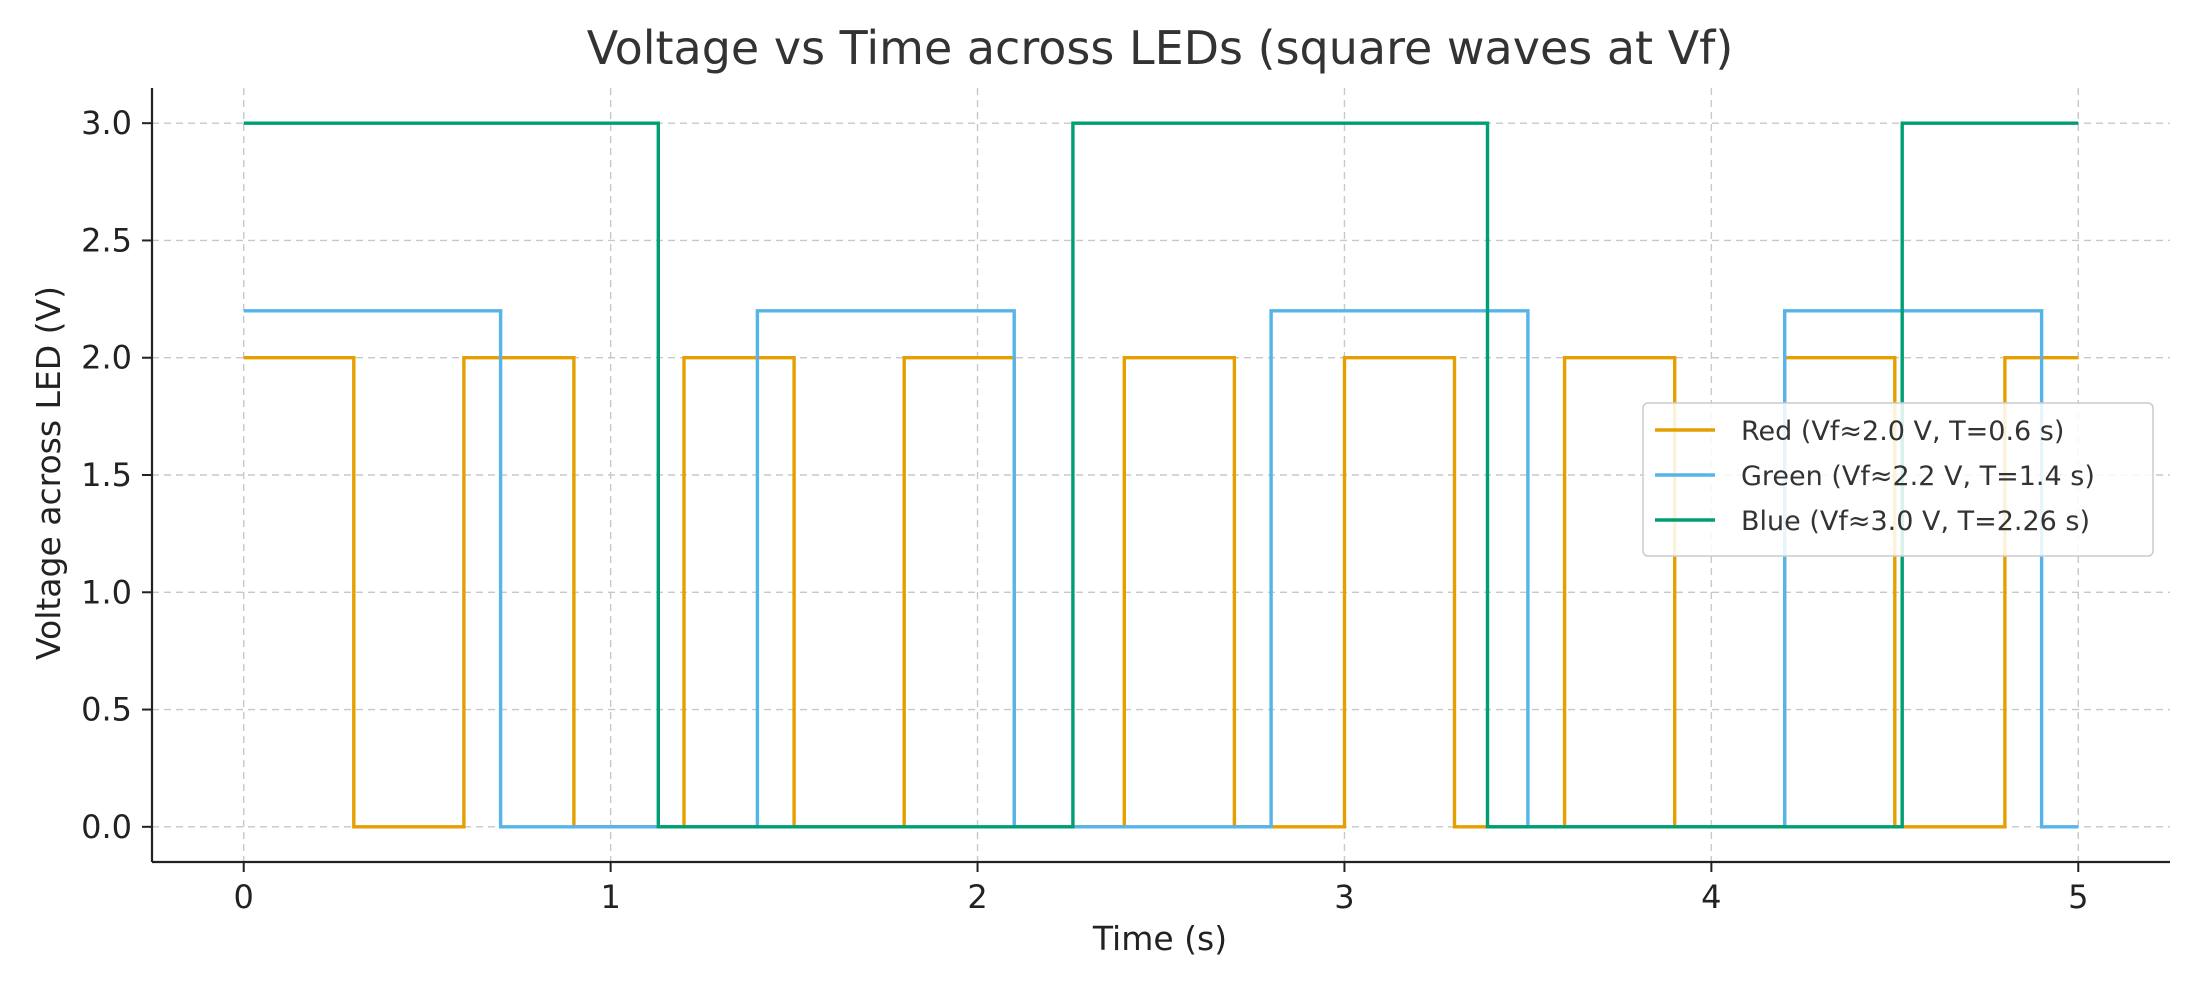  What do you see at coordinates (977, 897) in the screenshot?
I see `x-tick-label: 2` at bounding box center [977, 897].